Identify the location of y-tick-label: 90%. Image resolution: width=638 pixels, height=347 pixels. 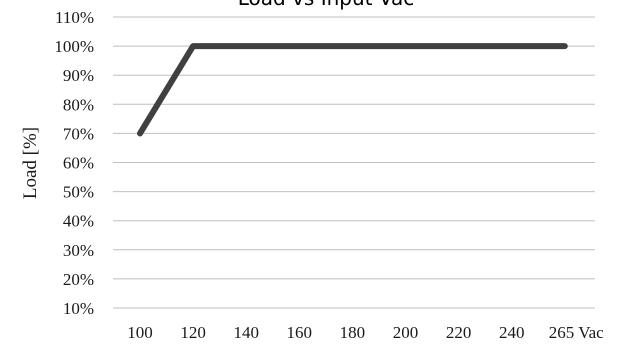
(78, 75).